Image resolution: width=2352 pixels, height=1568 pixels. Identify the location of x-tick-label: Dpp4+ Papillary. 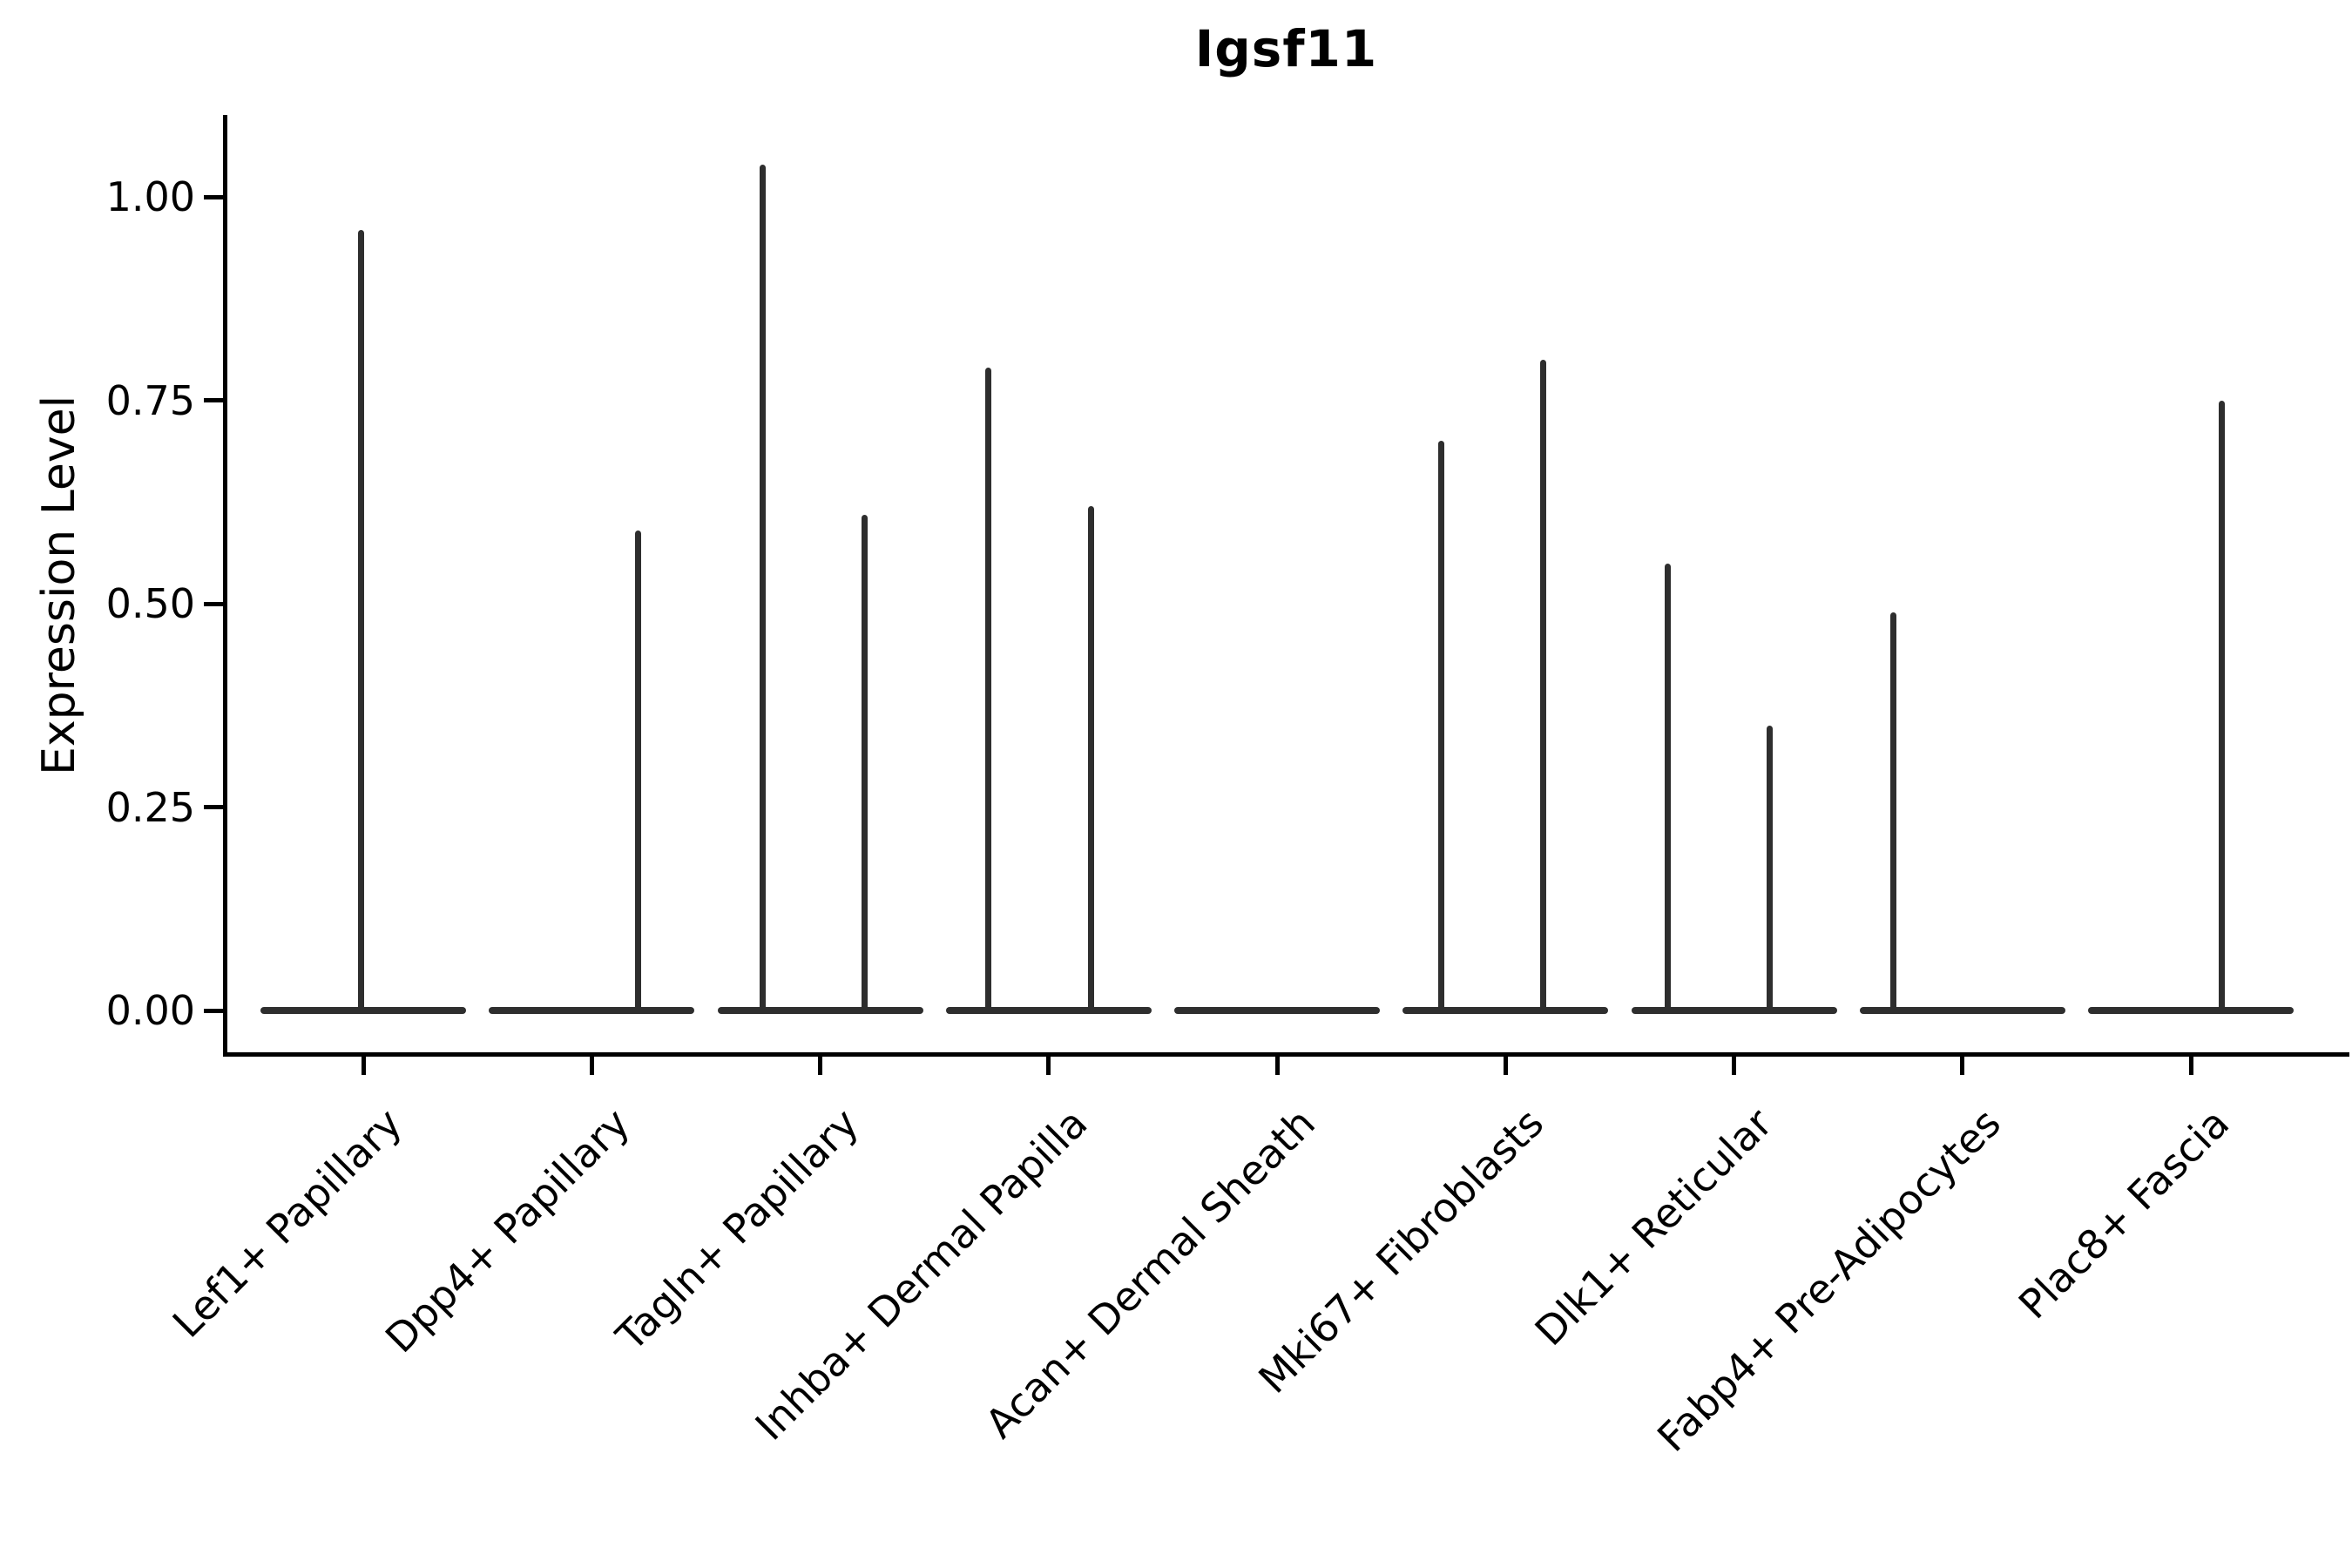
(507, 1231).